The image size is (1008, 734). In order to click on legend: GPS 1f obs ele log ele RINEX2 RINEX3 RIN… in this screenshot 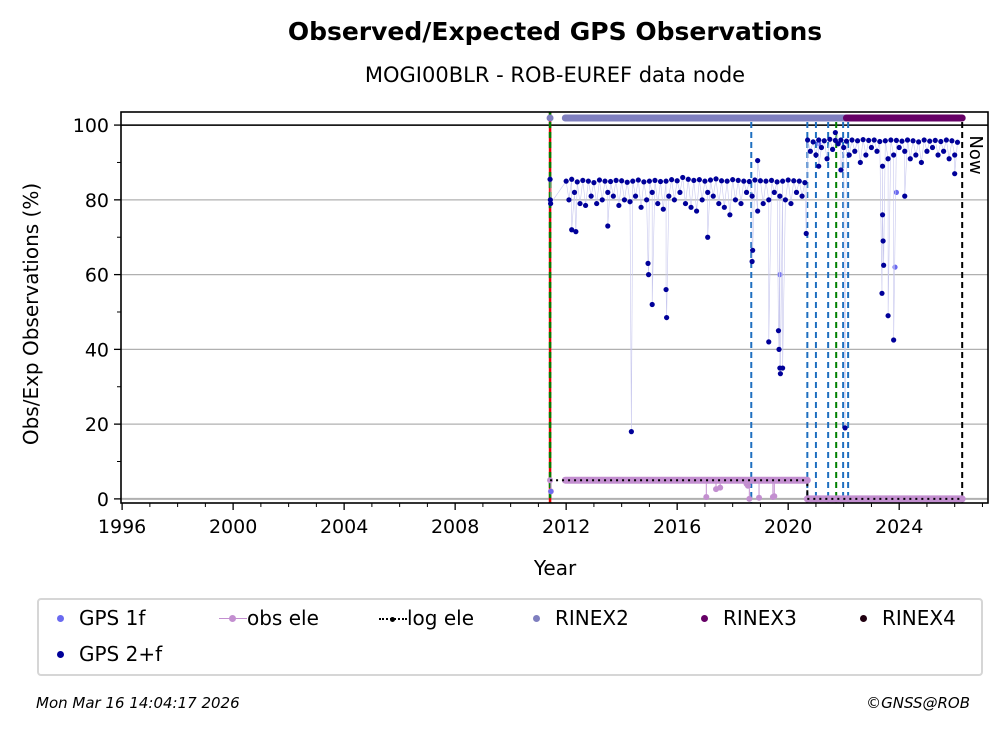, I will do `click(510, 637)`.